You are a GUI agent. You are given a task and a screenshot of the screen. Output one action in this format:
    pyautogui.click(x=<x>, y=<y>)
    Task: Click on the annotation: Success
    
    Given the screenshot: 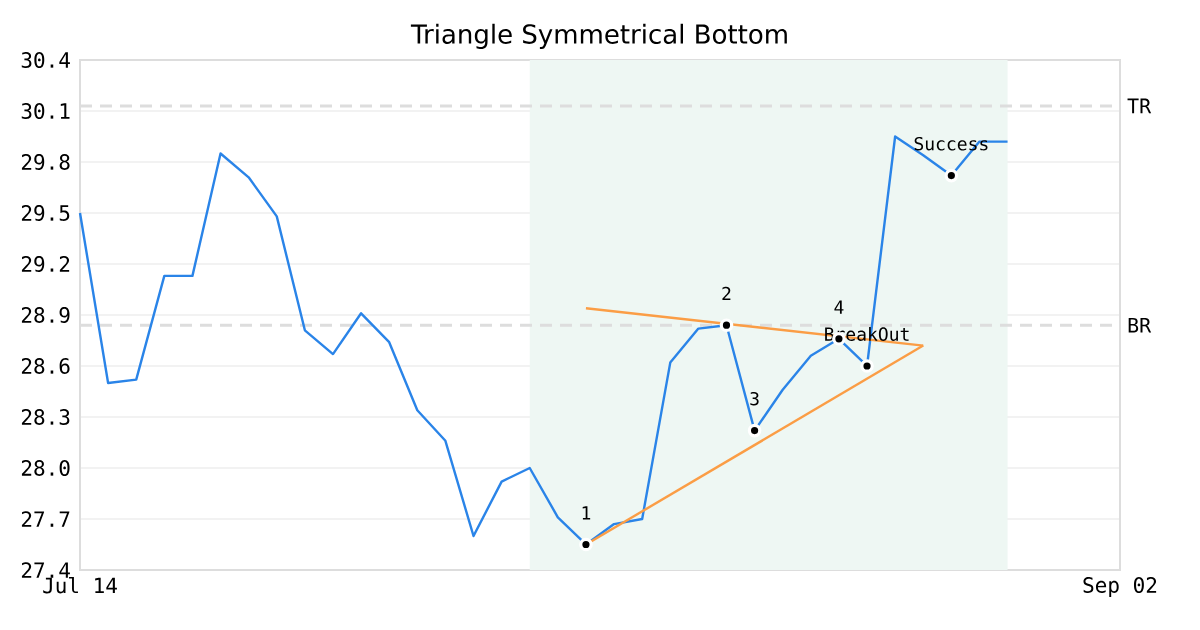 What is the action you would take?
    pyautogui.click(x=951, y=143)
    